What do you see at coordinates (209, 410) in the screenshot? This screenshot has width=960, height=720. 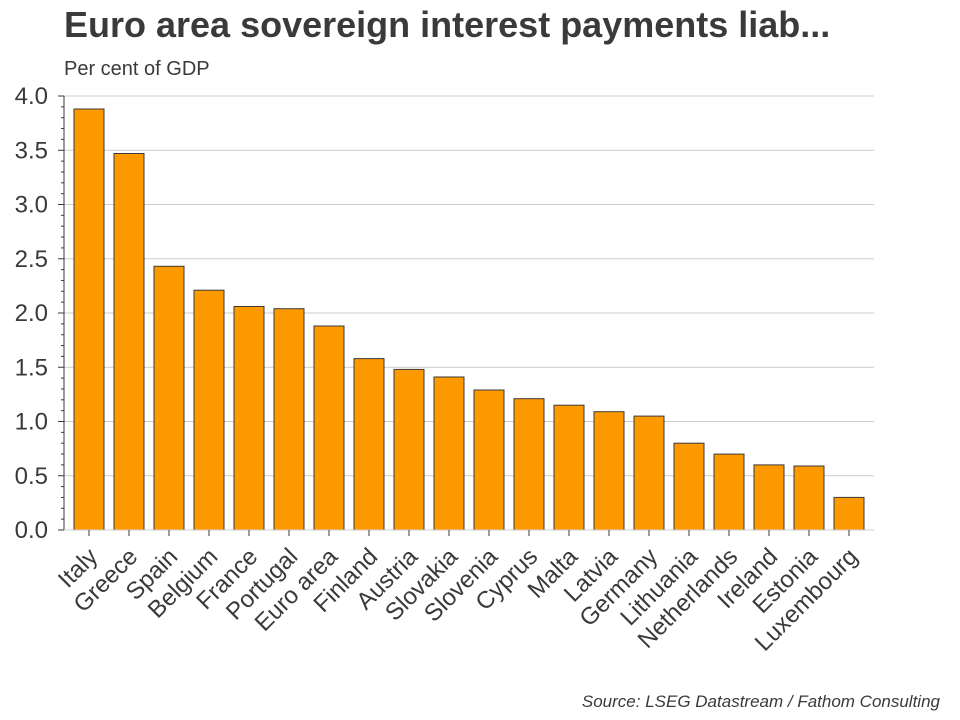 I see `bar-belgium` at bounding box center [209, 410].